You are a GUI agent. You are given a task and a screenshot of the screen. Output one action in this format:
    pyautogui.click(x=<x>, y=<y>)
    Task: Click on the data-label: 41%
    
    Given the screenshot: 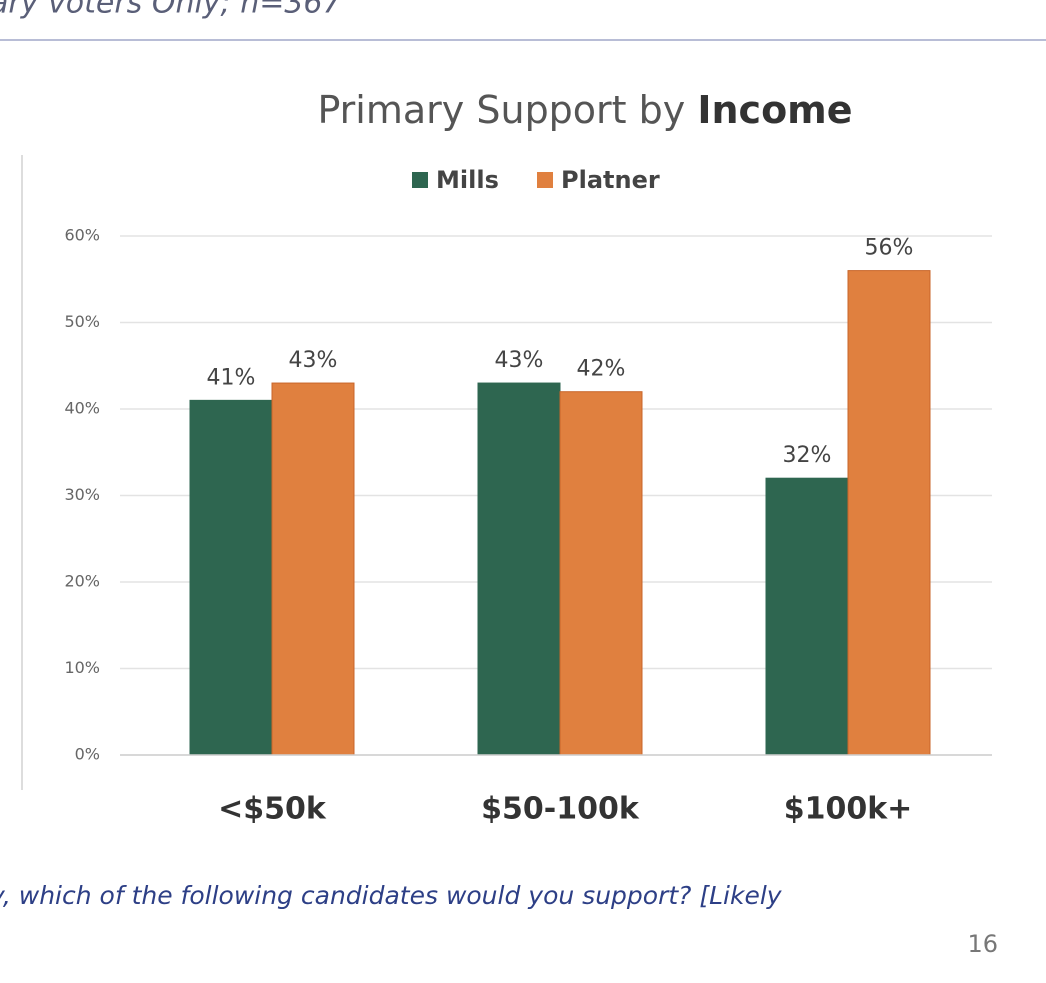 What is the action you would take?
    pyautogui.click(x=231, y=377)
    